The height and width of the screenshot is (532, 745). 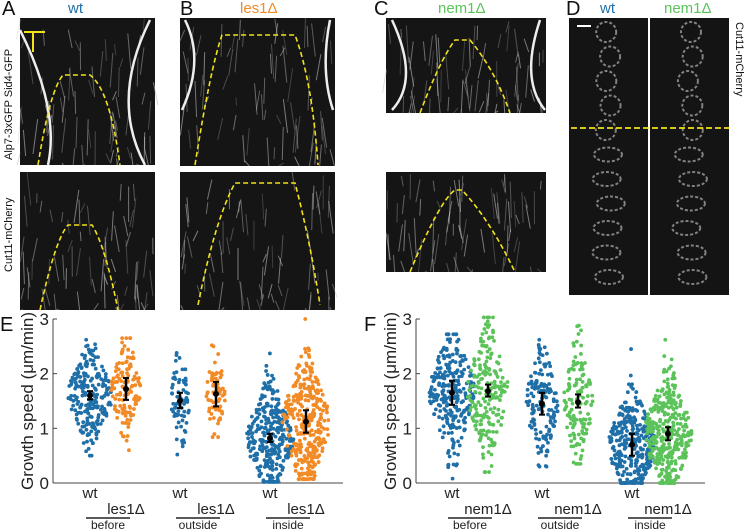 I want to click on mean-marker, so click(x=306, y=421).